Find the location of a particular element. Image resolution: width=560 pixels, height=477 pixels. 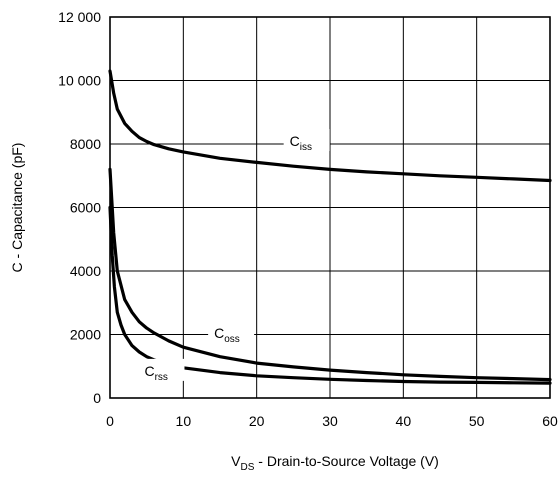

x-axis-title-main: V is located at coordinates (236, 461).